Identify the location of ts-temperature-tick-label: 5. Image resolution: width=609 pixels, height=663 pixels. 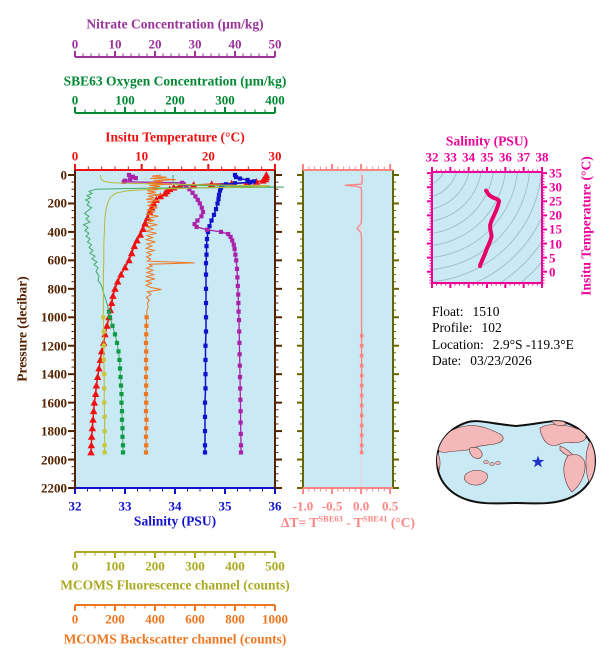
(552, 258).